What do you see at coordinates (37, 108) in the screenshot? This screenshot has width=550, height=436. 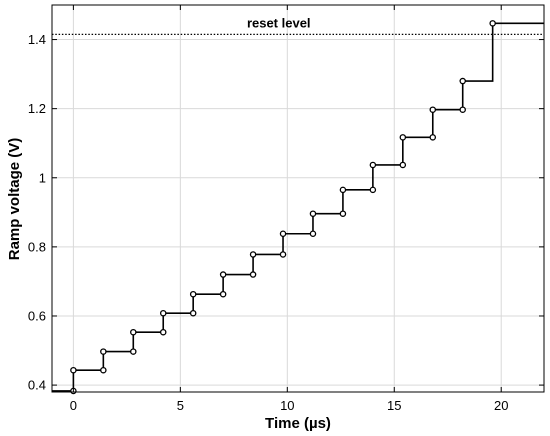 I see `y-tick-label: 1.2` at bounding box center [37, 108].